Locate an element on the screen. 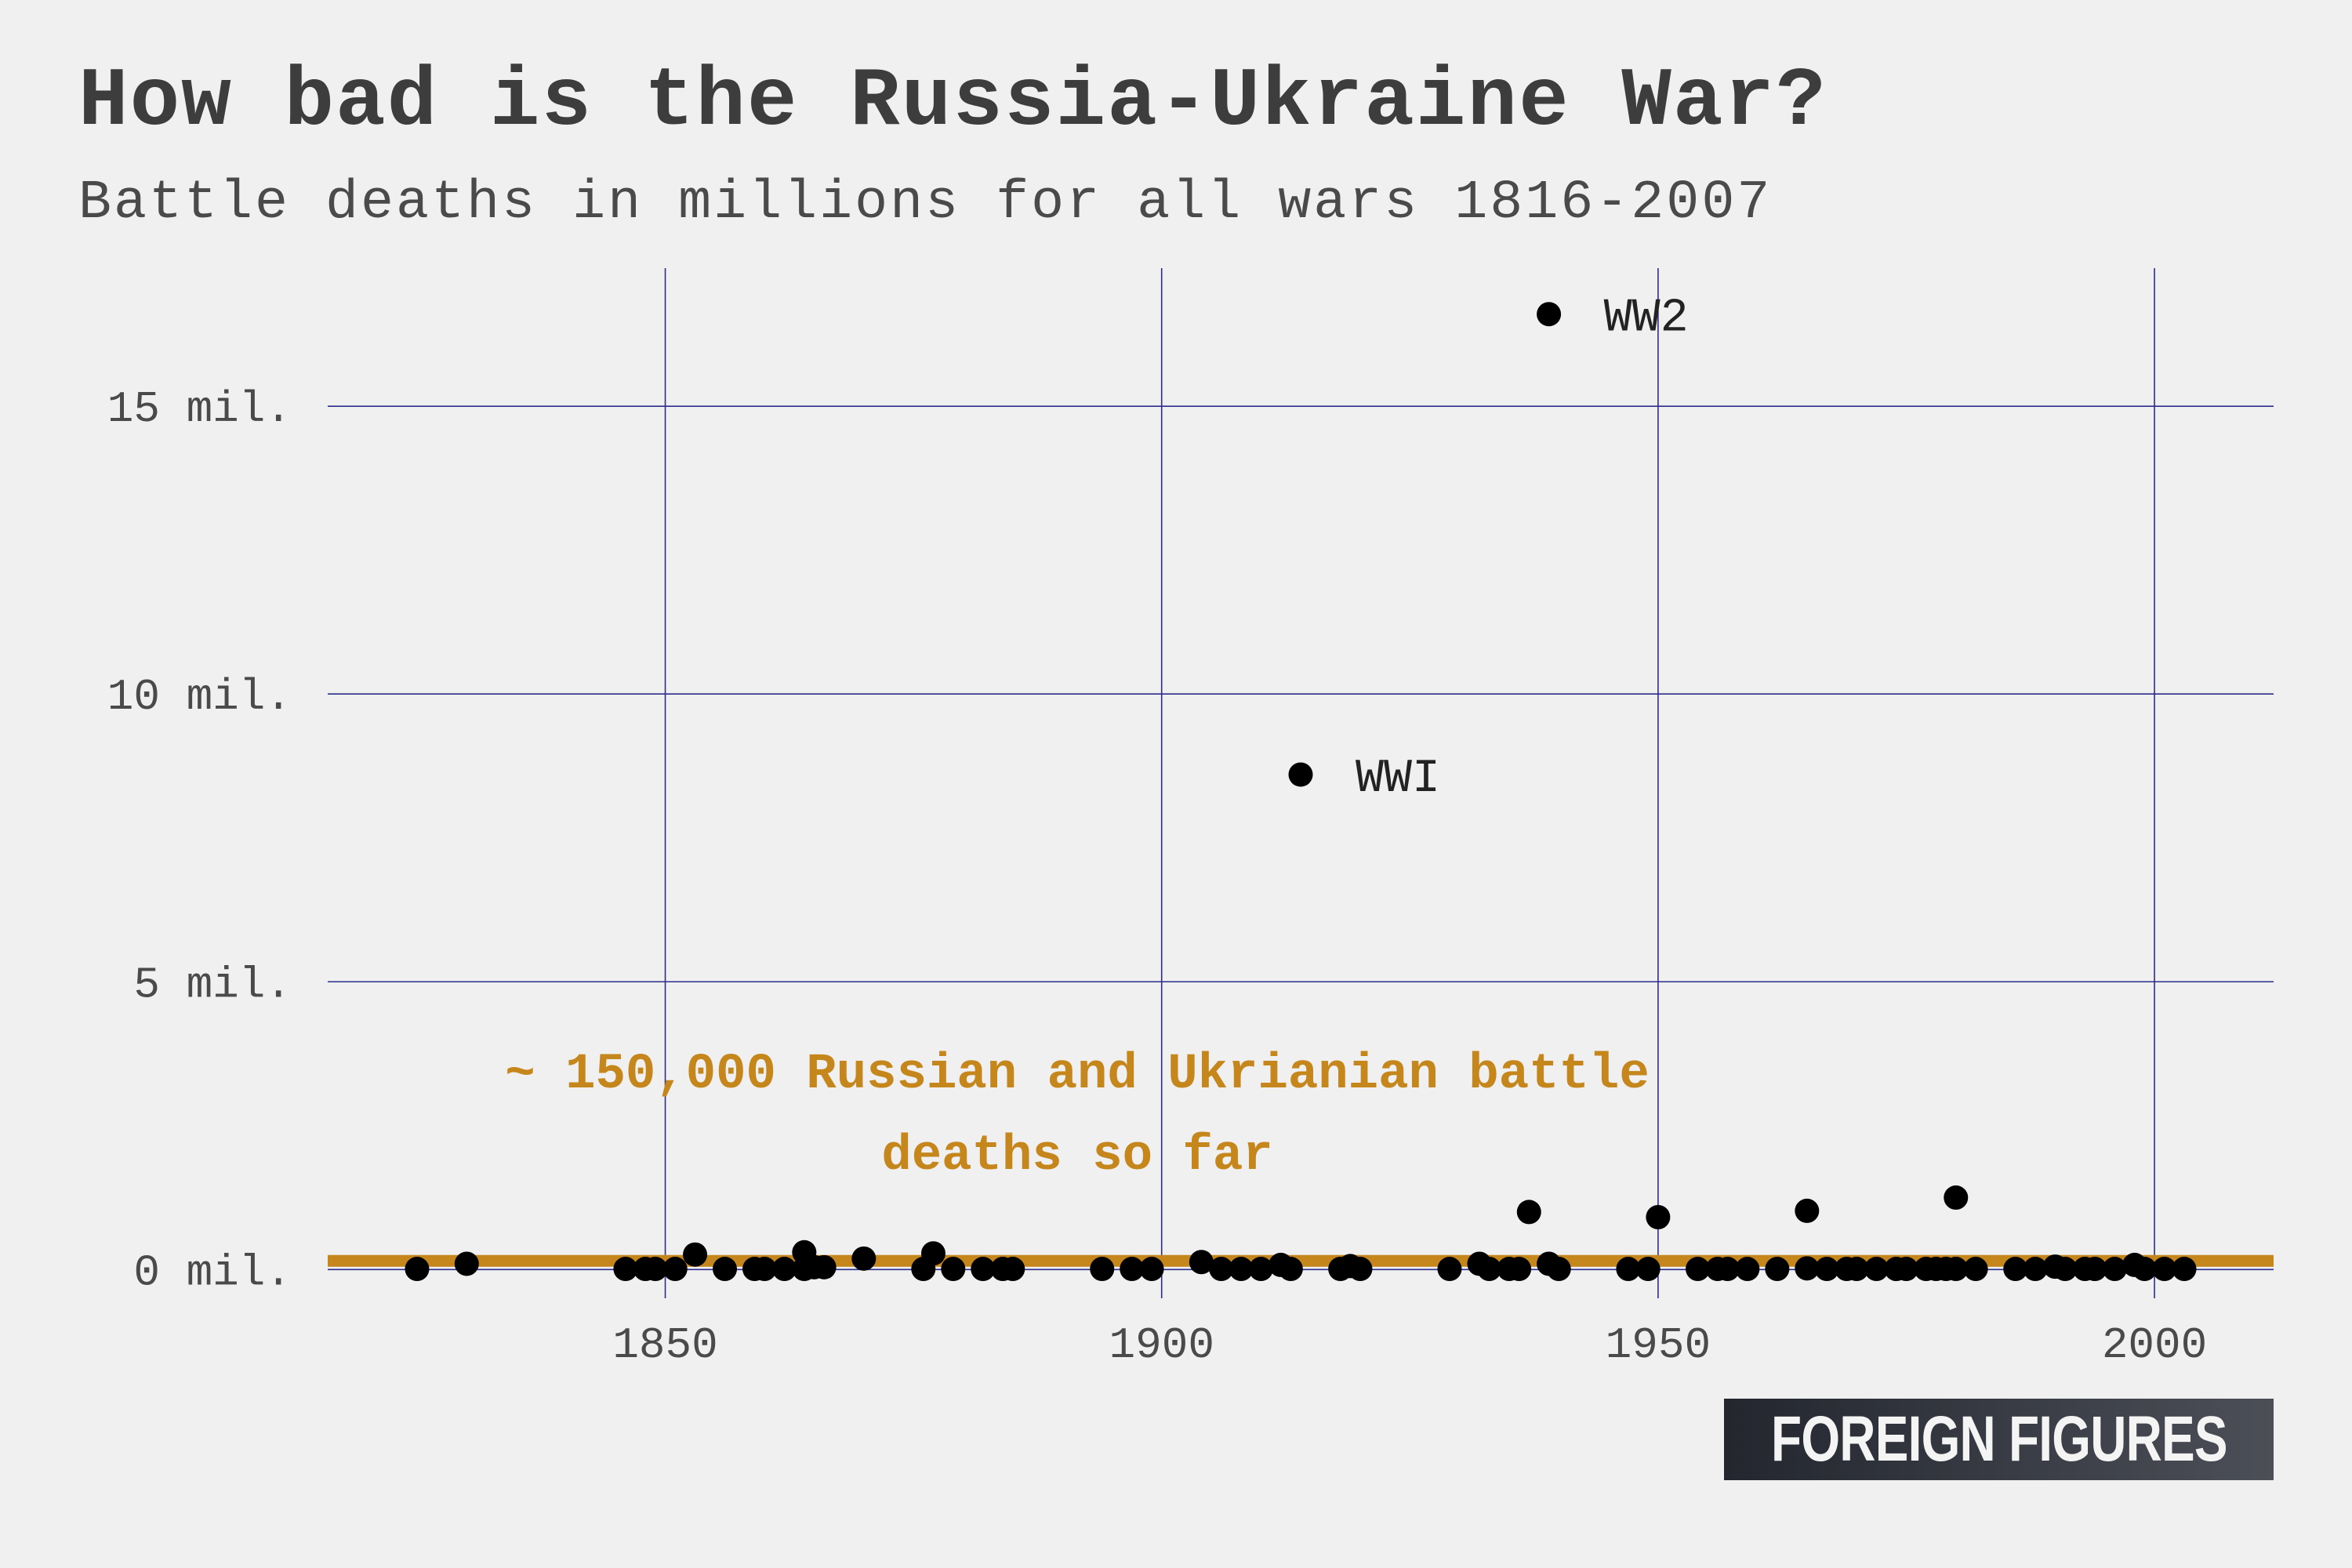 The height and width of the screenshot is (1568, 2352). point-label: WW2 is located at coordinates (1646, 319).